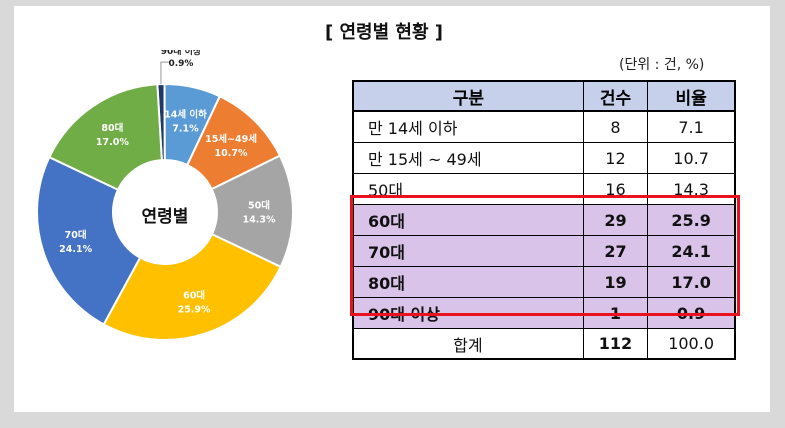  I want to click on table-row-highlighted: 70대 27 24.1, so click(544, 251).